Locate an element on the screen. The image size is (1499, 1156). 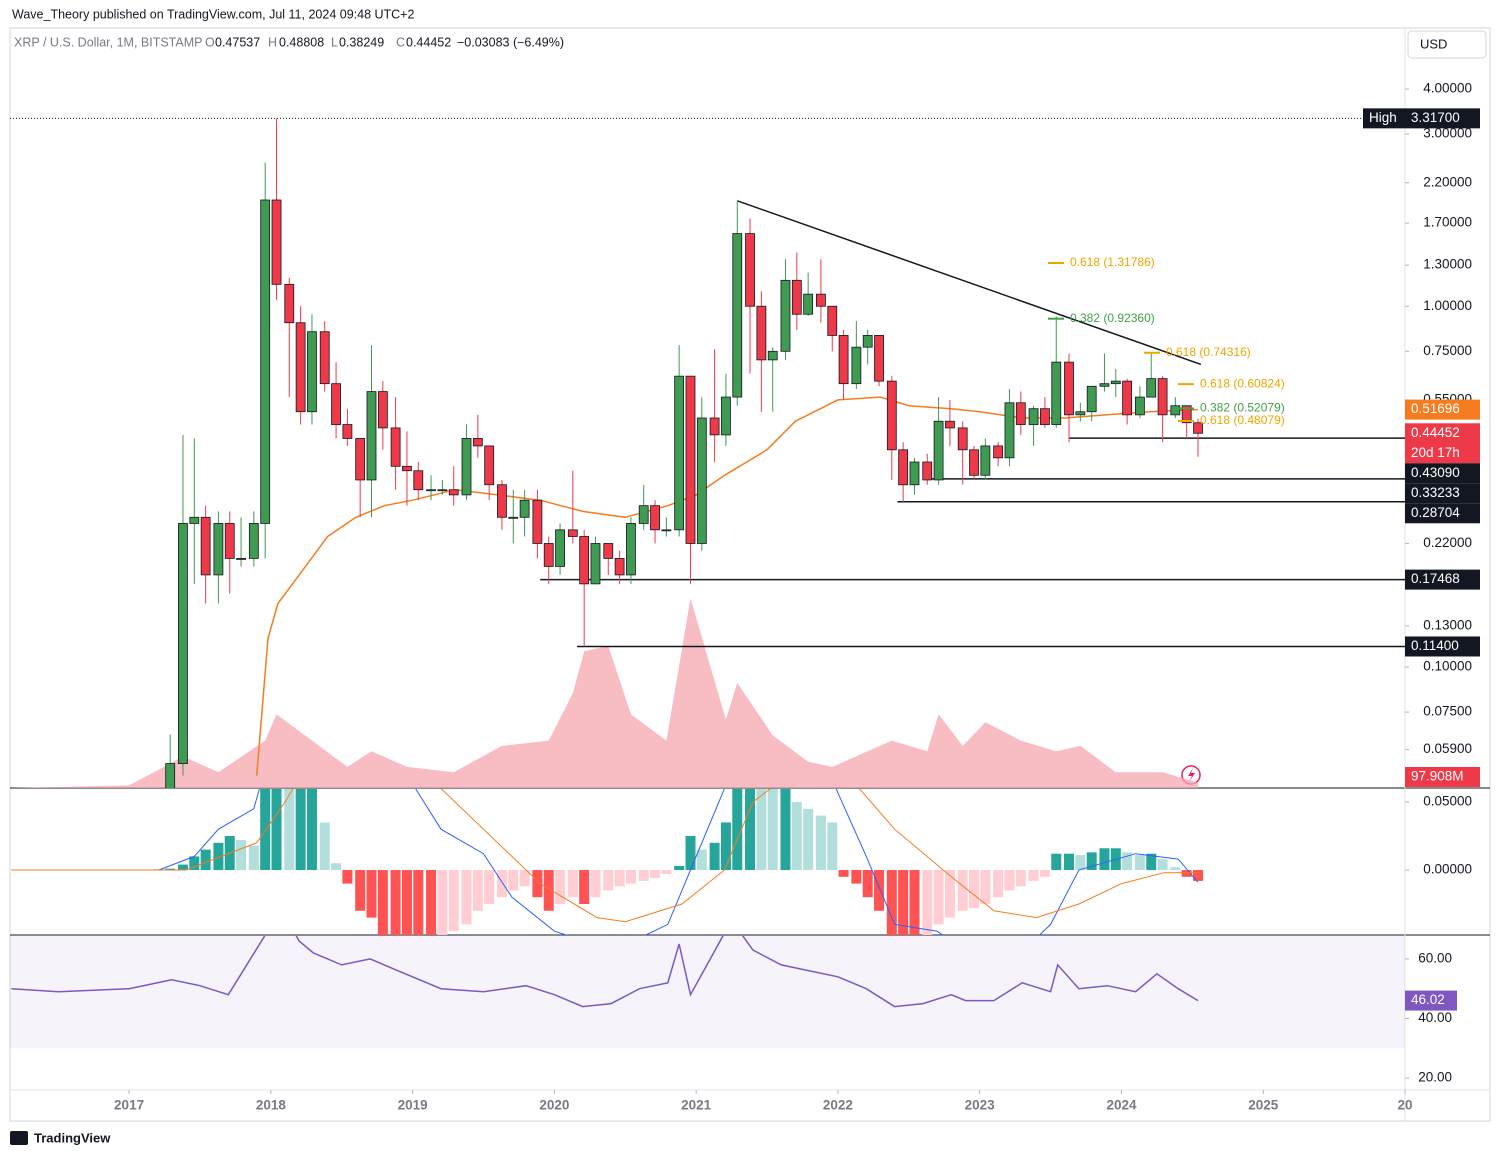
rsi-tick-label: 60.00 is located at coordinates (1435, 957).